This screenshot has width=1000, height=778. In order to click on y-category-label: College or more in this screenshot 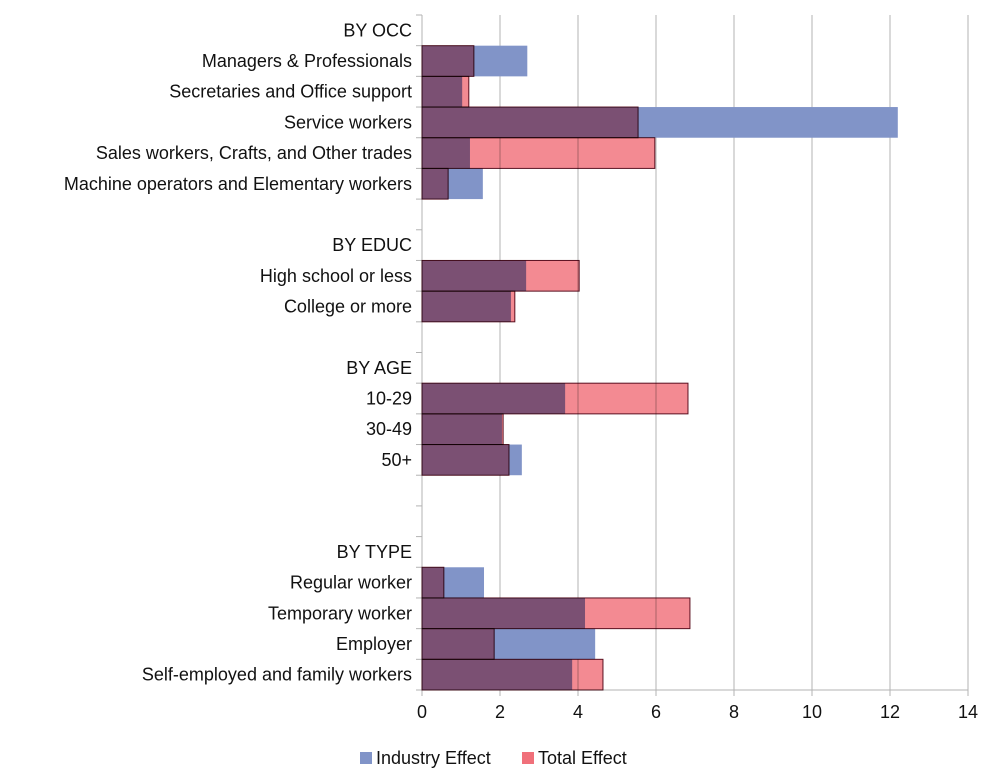, I will do `click(348, 306)`.